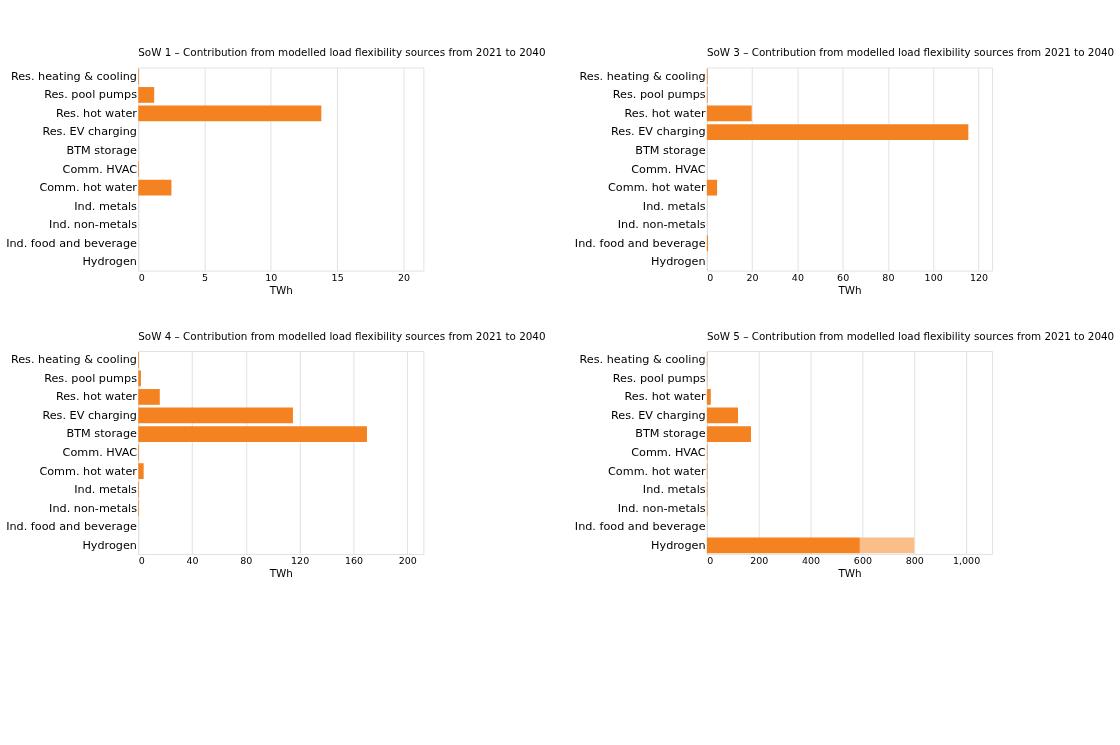 The height and width of the screenshot is (745, 1120). What do you see at coordinates (354, 561) in the screenshot?
I see `x-tick-label: 160` at bounding box center [354, 561].